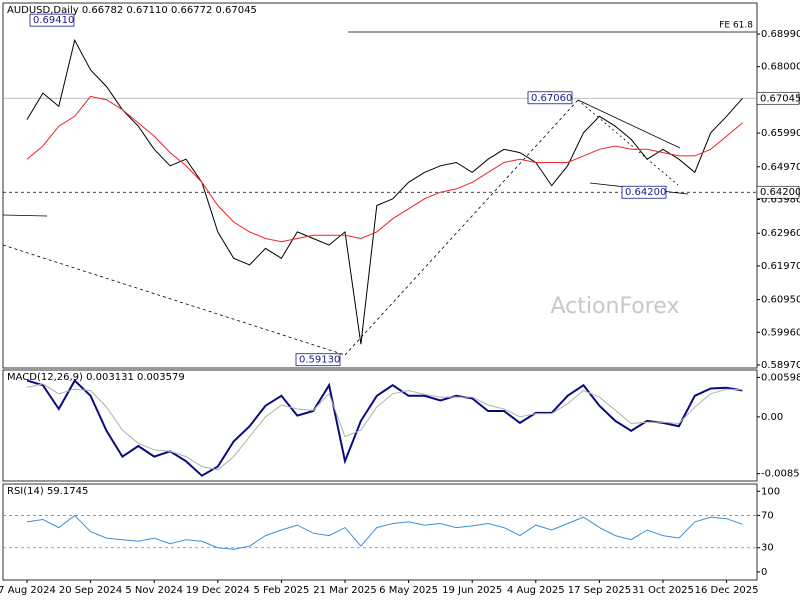 The height and width of the screenshot is (600, 800). I want to click on annotation-label: 0.59130, so click(319, 360).